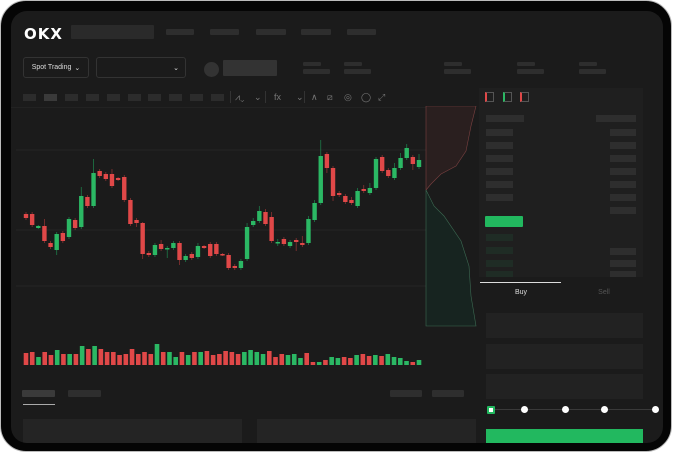 The height and width of the screenshot is (453, 673). Describe the element at coordinates (491, 410) in the screenshot. I see `leverage-slider-handle` at that location.